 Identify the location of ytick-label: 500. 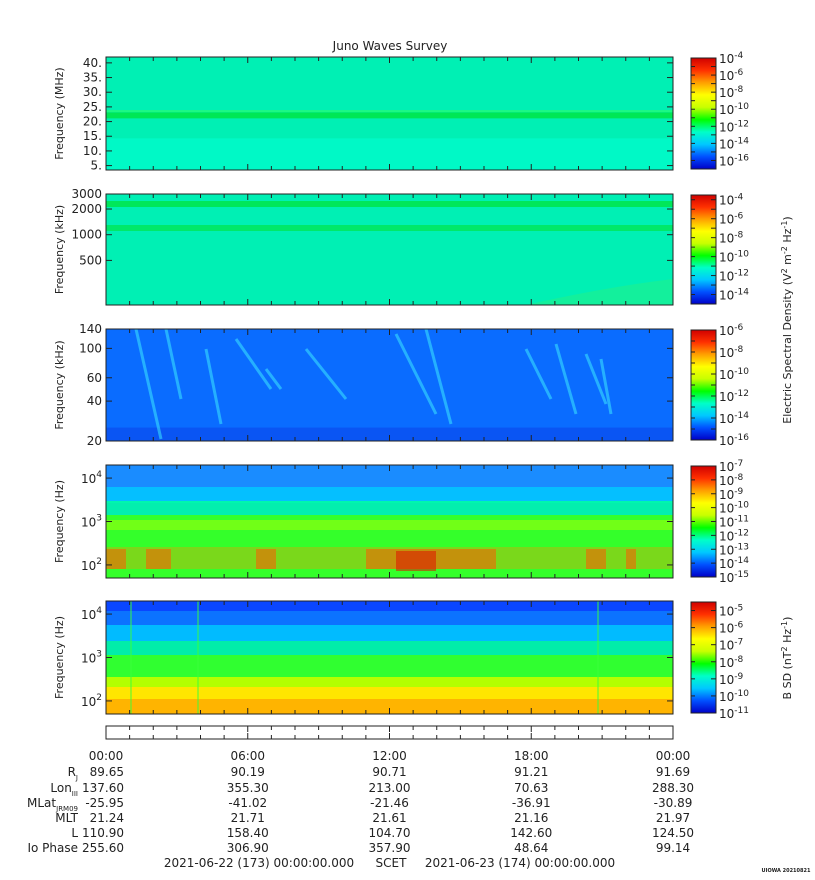
(90, 260).